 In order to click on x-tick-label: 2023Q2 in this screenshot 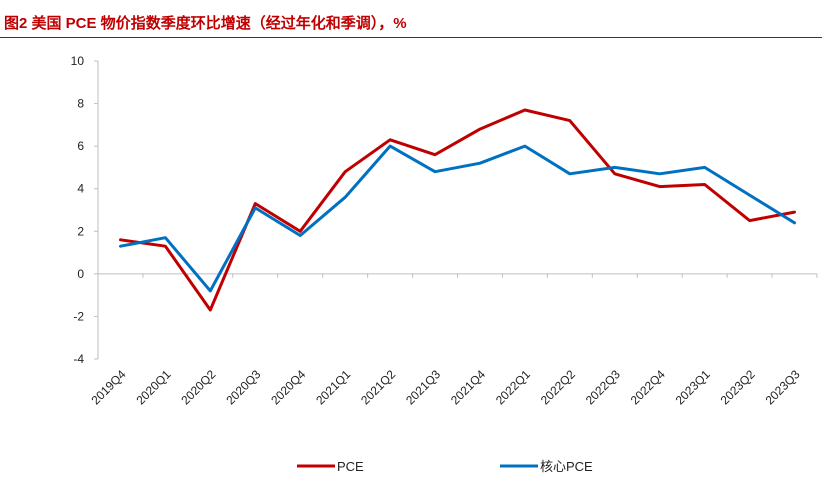, I will do `click(738, 387)`.